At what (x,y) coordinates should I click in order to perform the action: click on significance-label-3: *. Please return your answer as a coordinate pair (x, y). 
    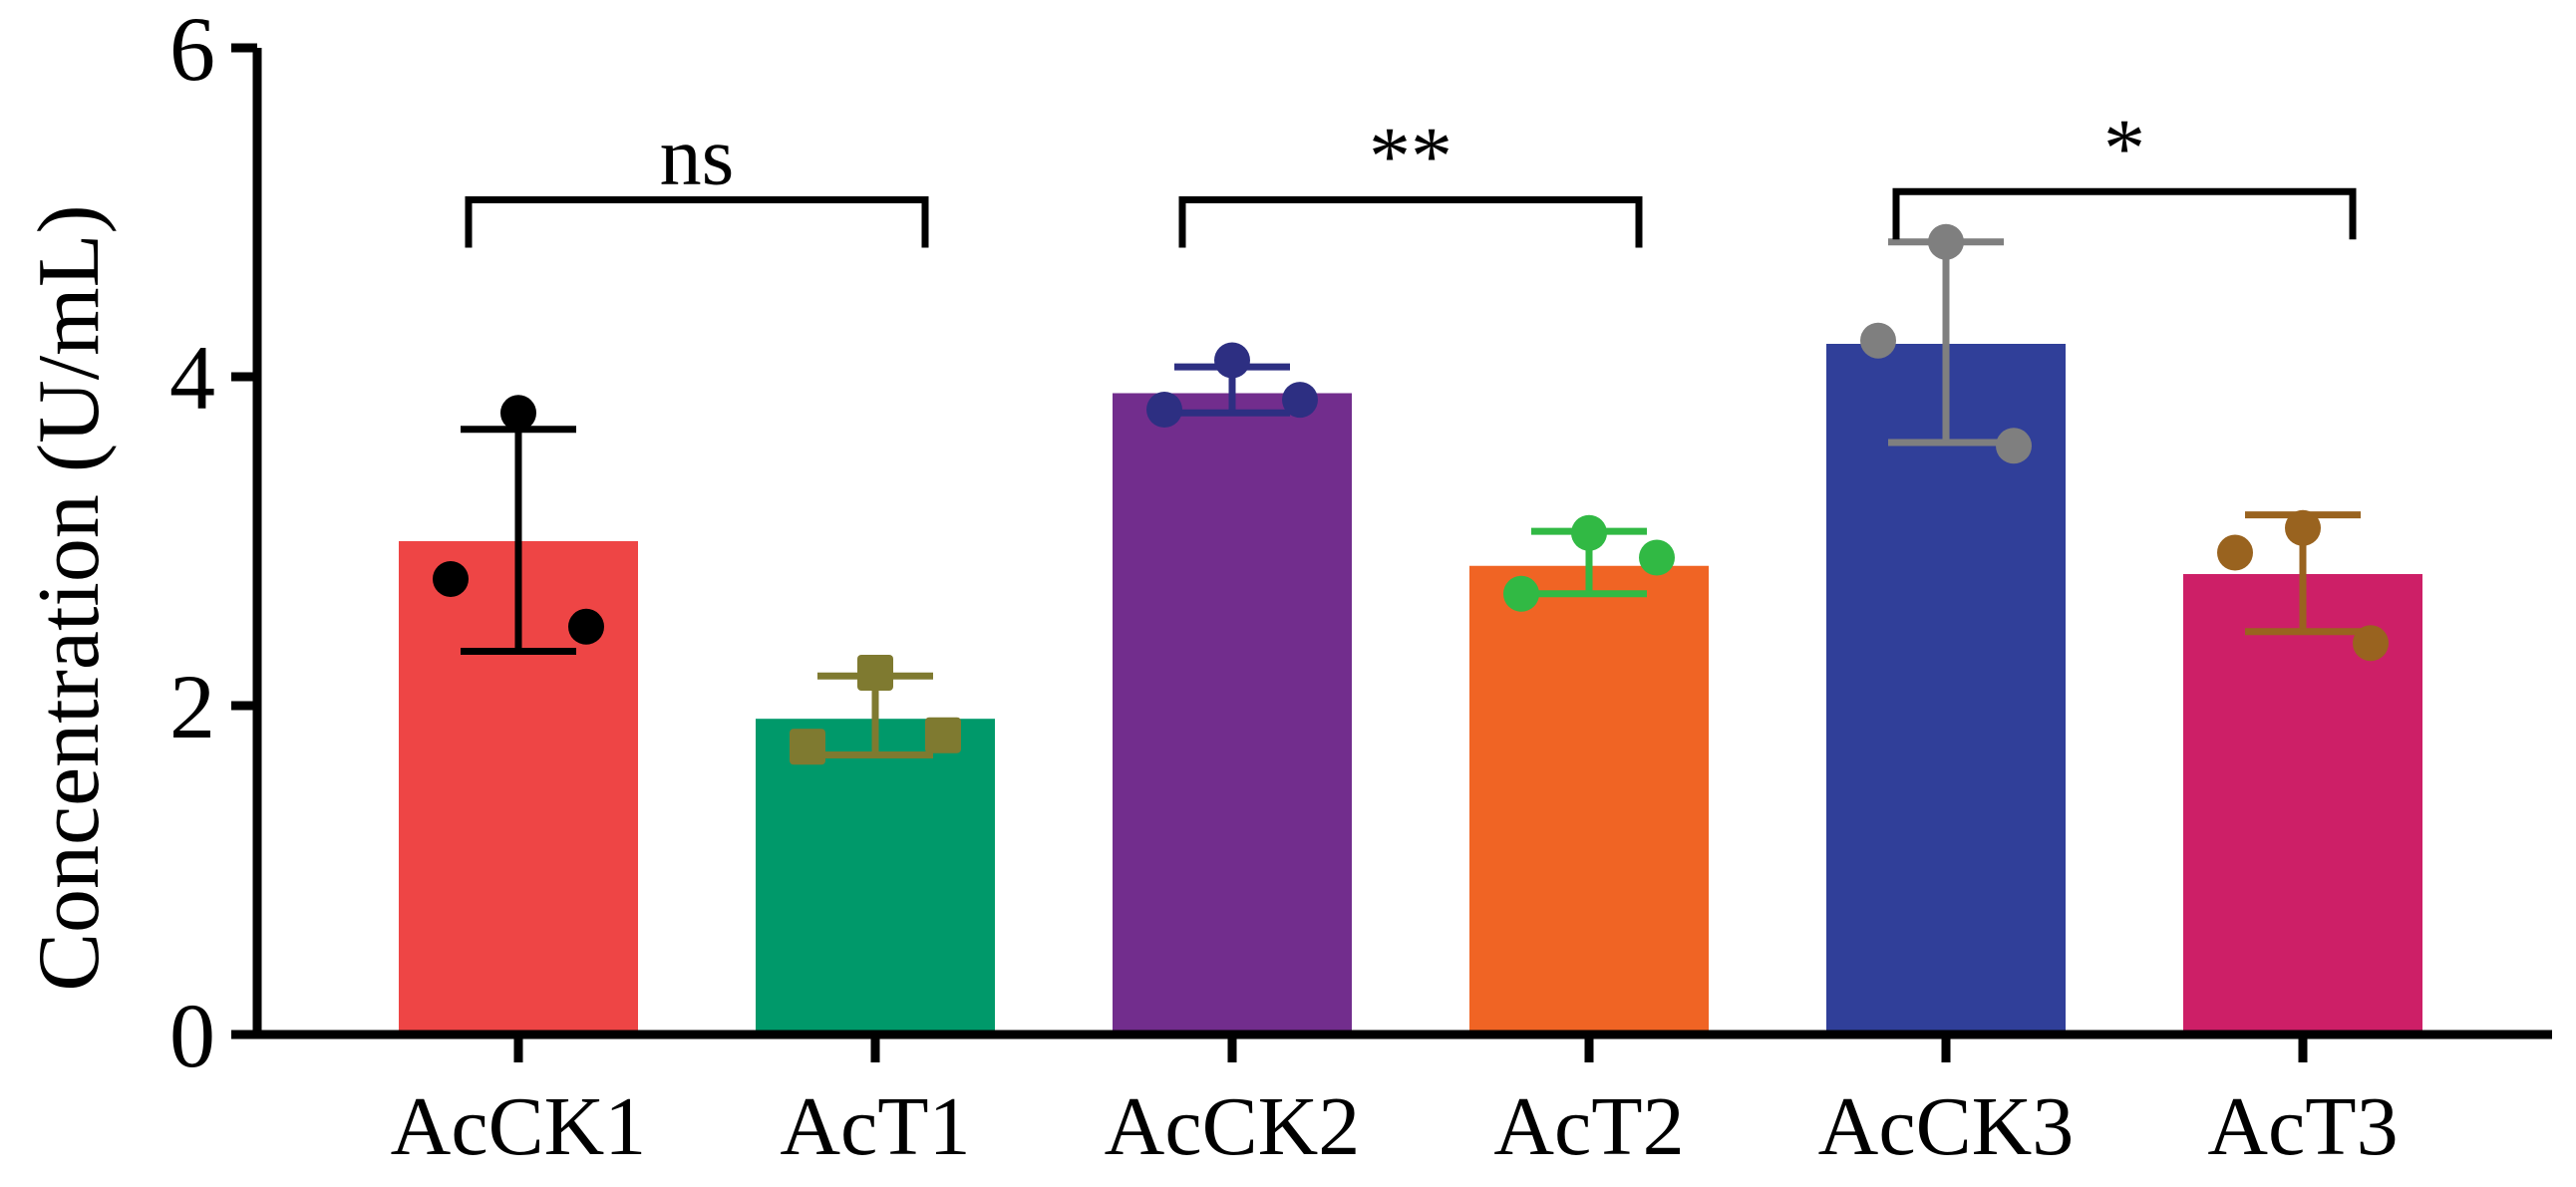
    Looking at the image, I should click on (2124, 148).